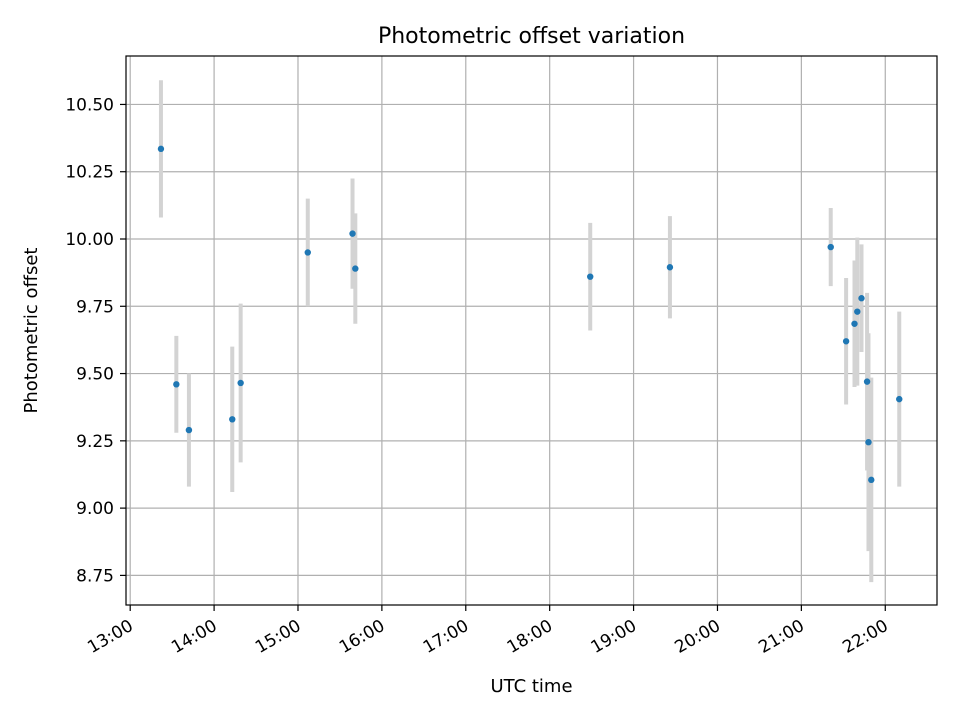 Image resolution: width=960 pixels, height=720 pixels. What do you see at coordinates (95, 375) in the screenshot?
I see `y-tick-label: 9.50` at bounding box center [95, 375].